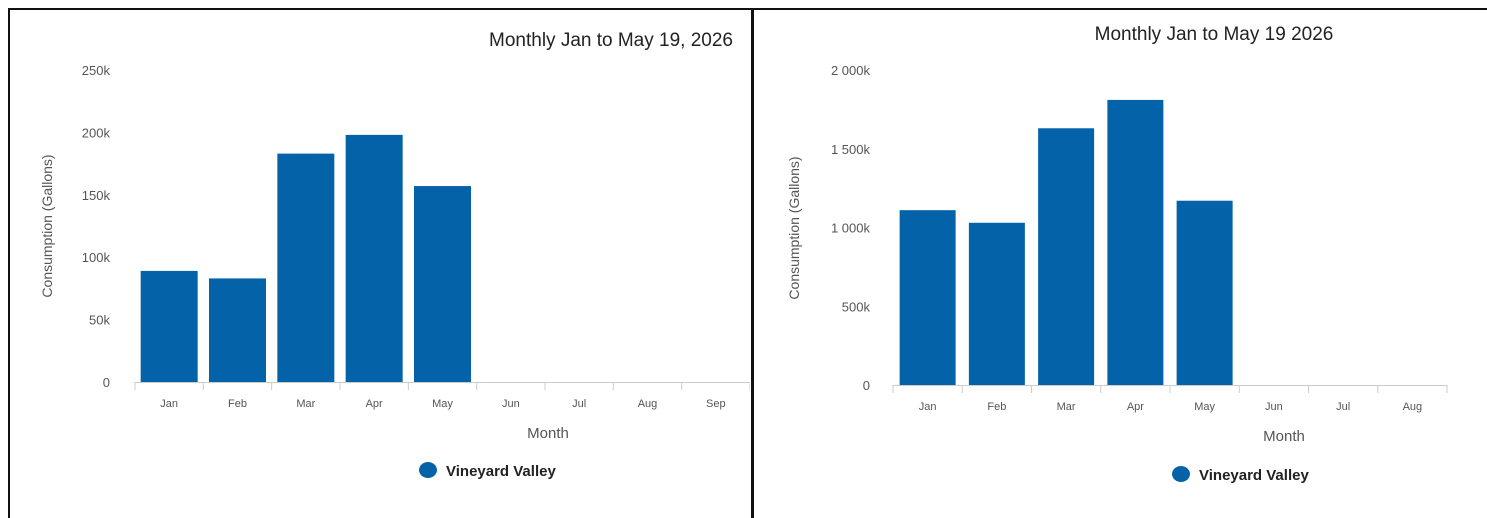 The width and height of the screenshot is (1487, 518). I want to click on x-tick-label: Sep, so click(716, 404).